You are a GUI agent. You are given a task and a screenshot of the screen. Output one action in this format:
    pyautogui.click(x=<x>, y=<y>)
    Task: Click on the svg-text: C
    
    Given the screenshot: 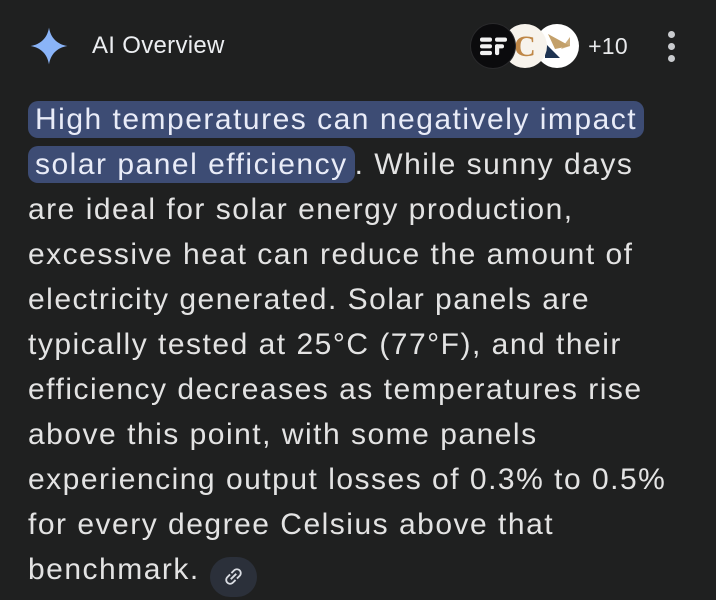 What is the action you would take?
    pyautogui.click(x=525, y=46)
    